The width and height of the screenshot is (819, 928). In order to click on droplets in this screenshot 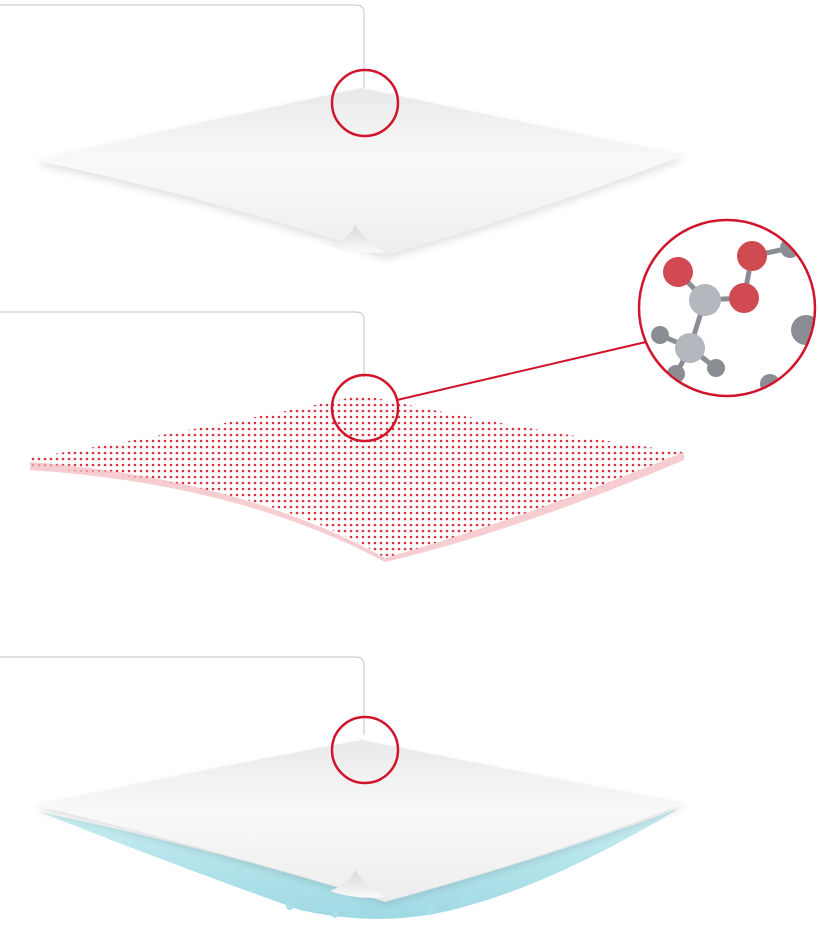, I will do `click(370, 893)`.